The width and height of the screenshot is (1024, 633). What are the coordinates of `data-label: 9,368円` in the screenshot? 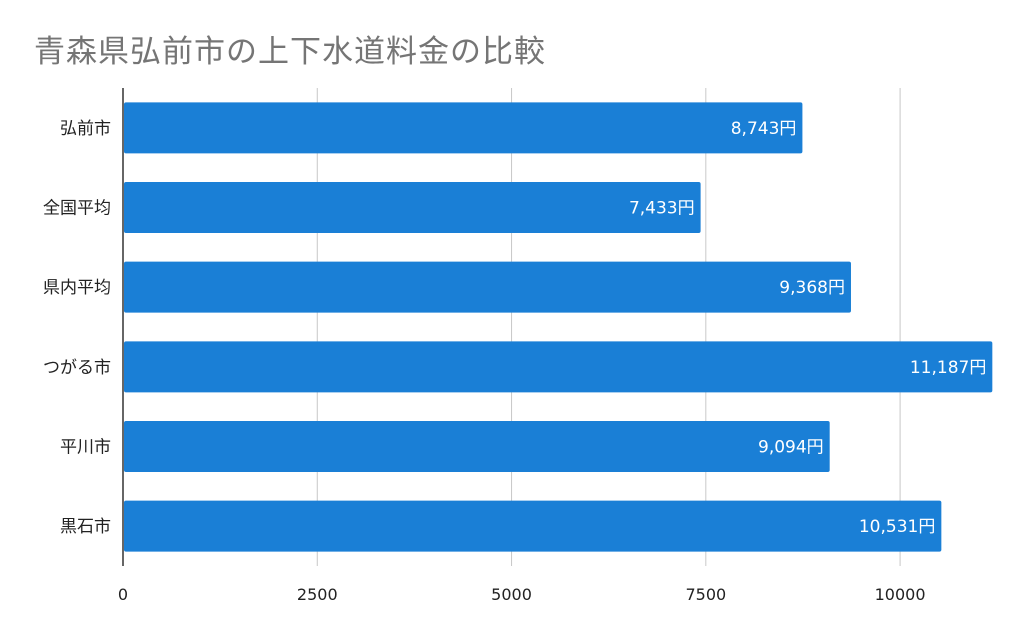 It's located at (812, 288).